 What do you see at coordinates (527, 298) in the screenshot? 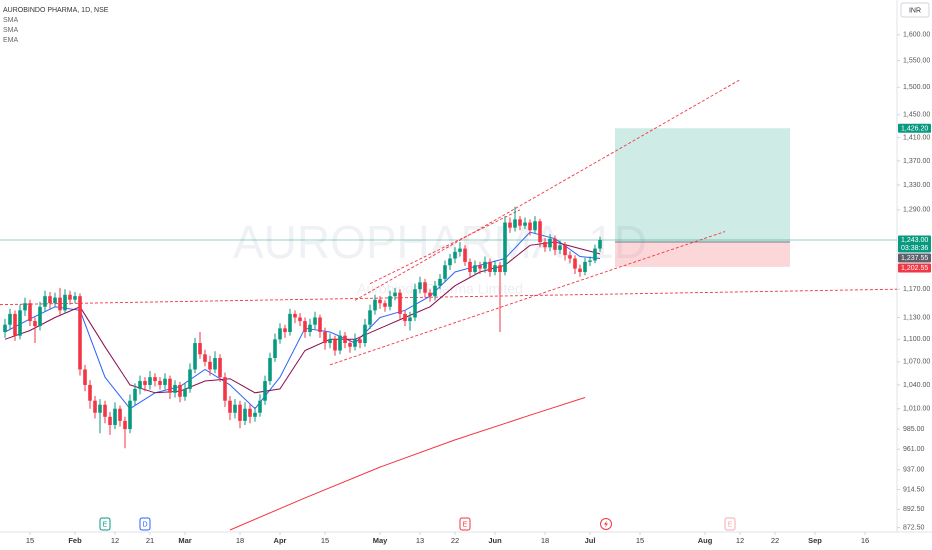
I see `trend-line` at bounding box center [527, 298].